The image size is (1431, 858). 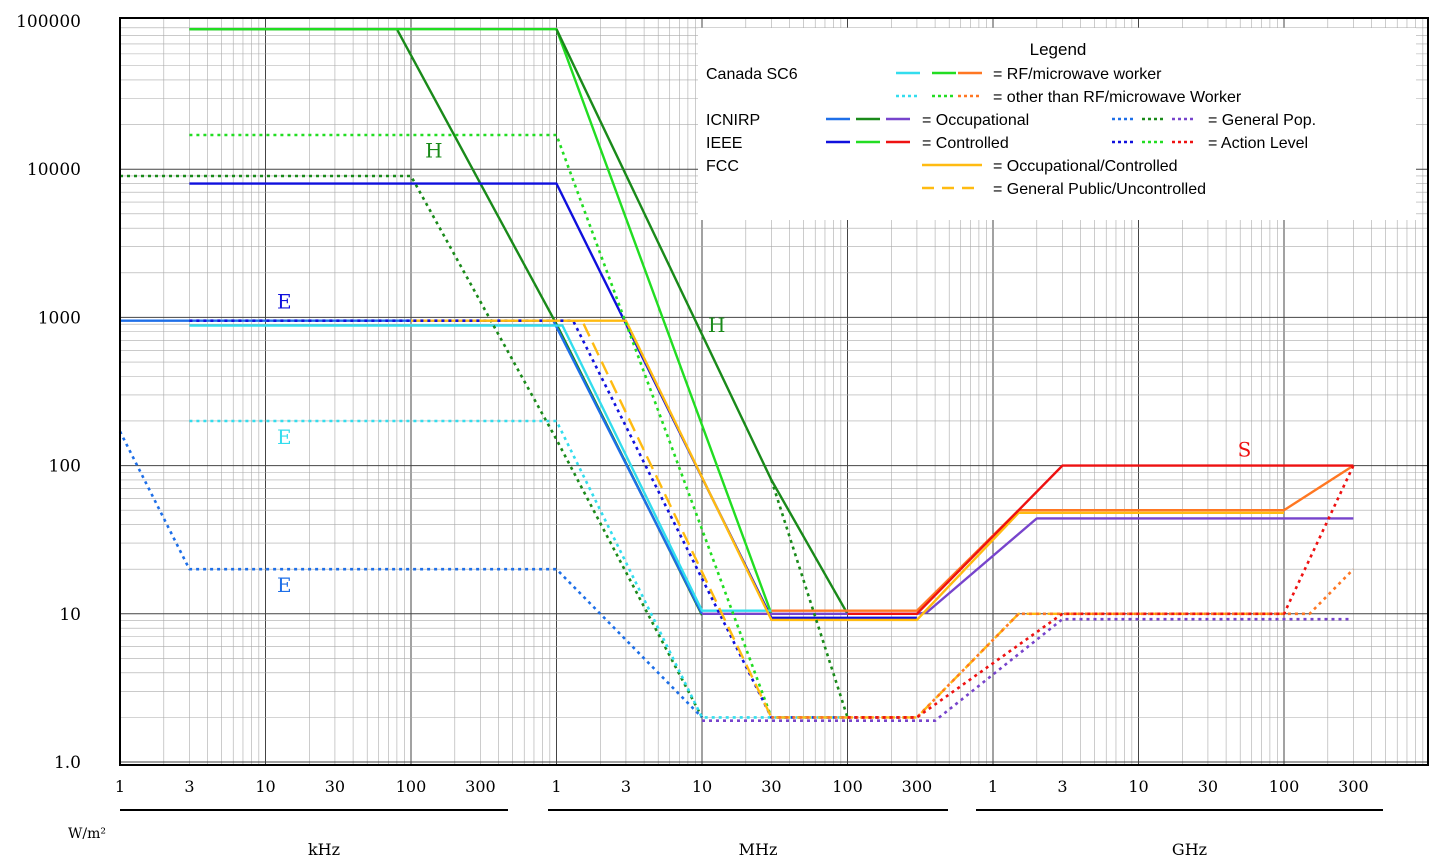 What do you see at coordinates (1085, 166) in the screenshot?
I see `legend-entry-label: = Occupational/Controlled` at bounding box center [1085, 166].